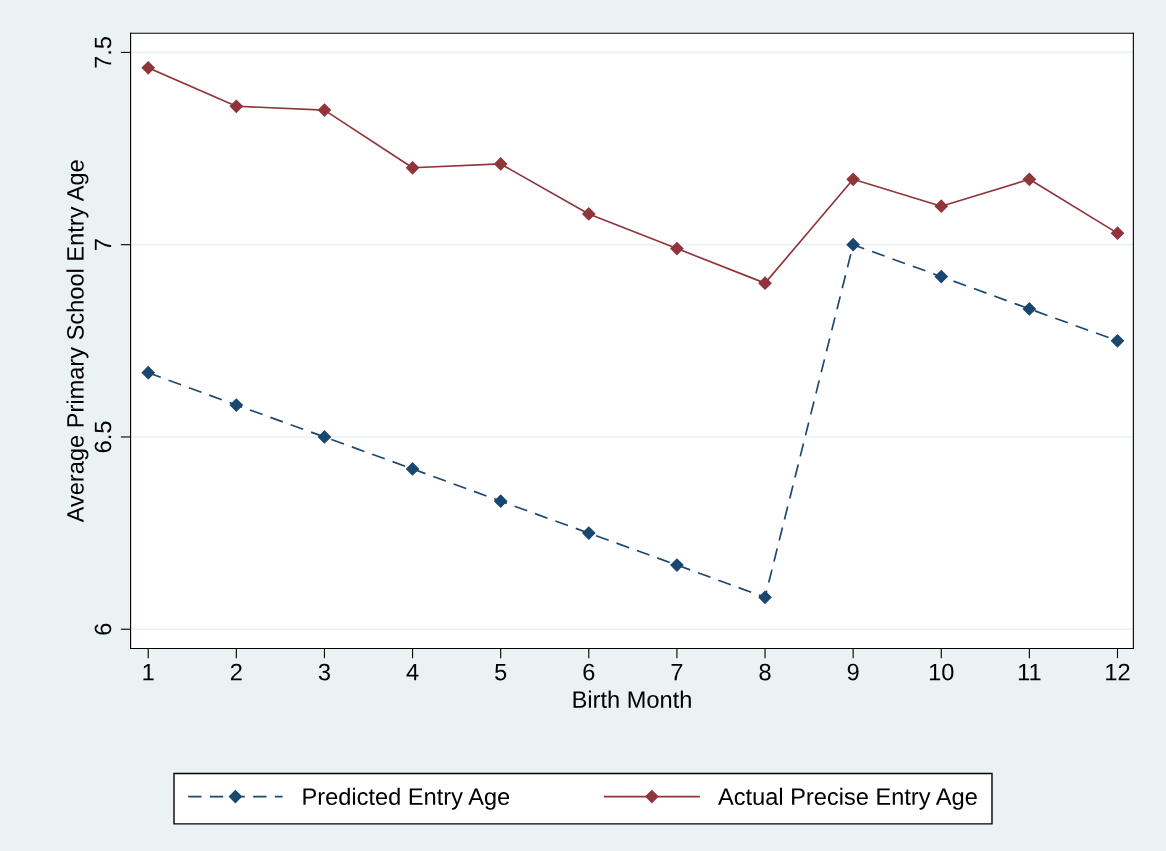 The width and height of the screenshot is (1166, 851). I want to click on y-tick-label: 7.5, so click(103, 52).